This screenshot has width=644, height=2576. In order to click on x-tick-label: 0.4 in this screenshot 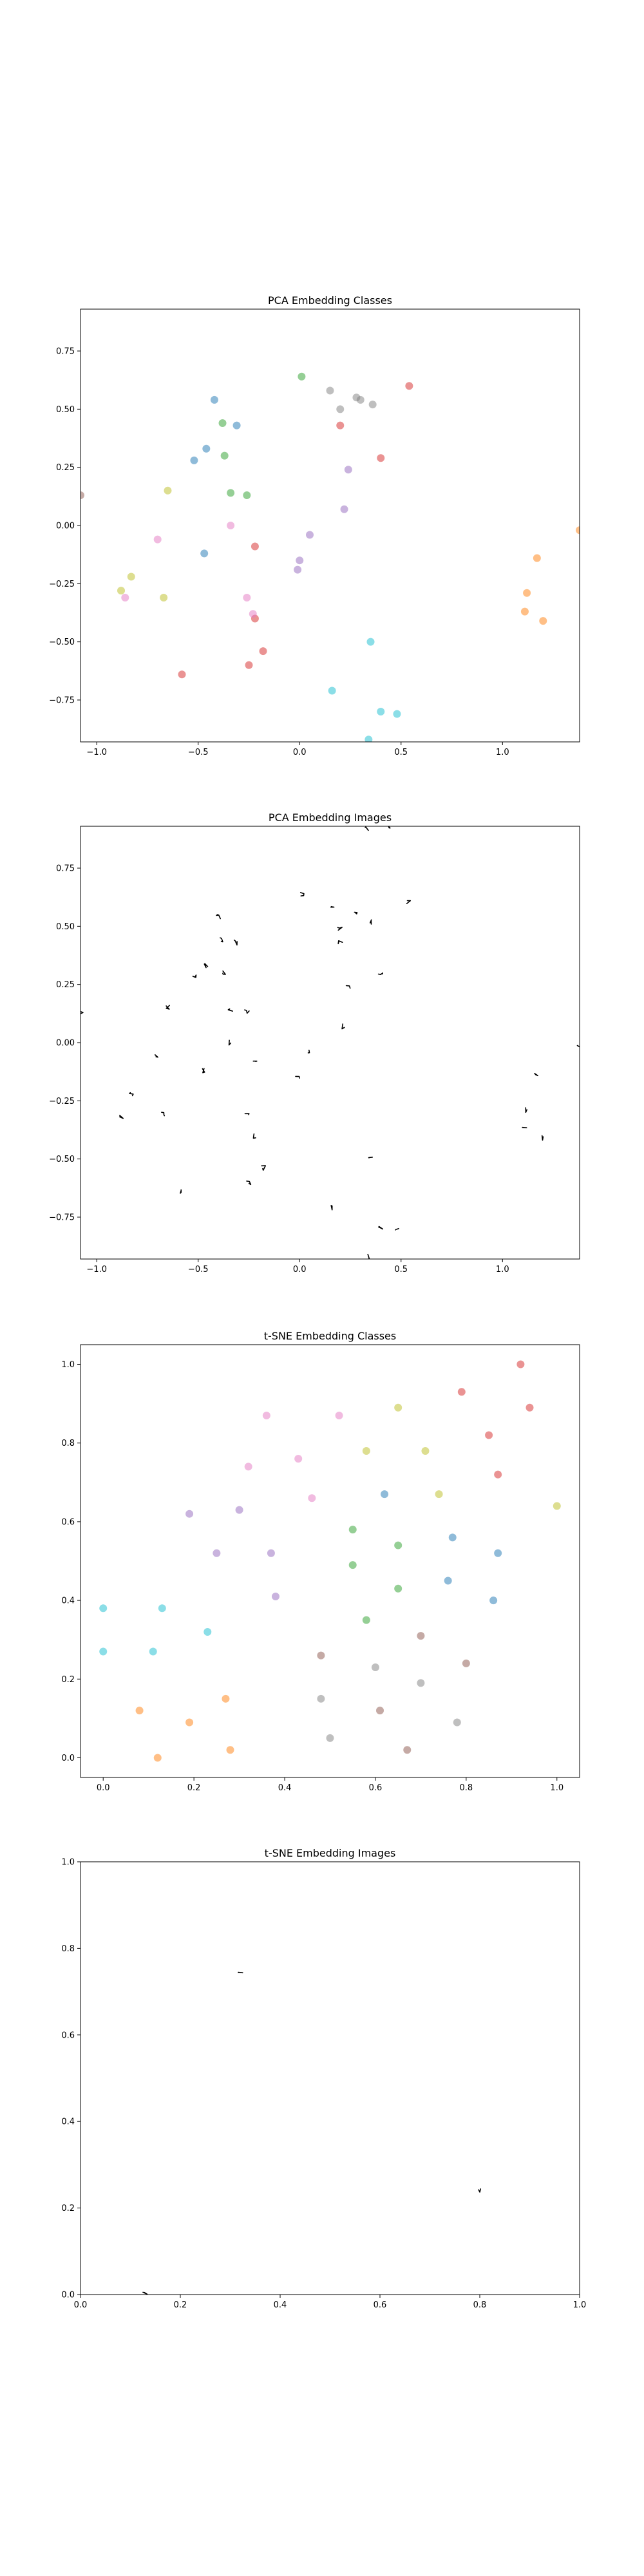, I will do `click(285, 1788)`.